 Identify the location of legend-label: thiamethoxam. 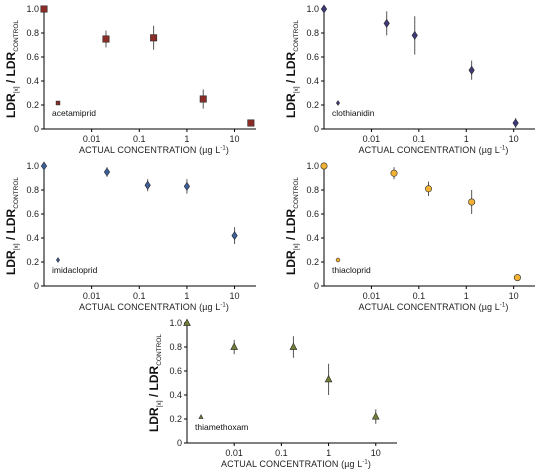
(221, 427).